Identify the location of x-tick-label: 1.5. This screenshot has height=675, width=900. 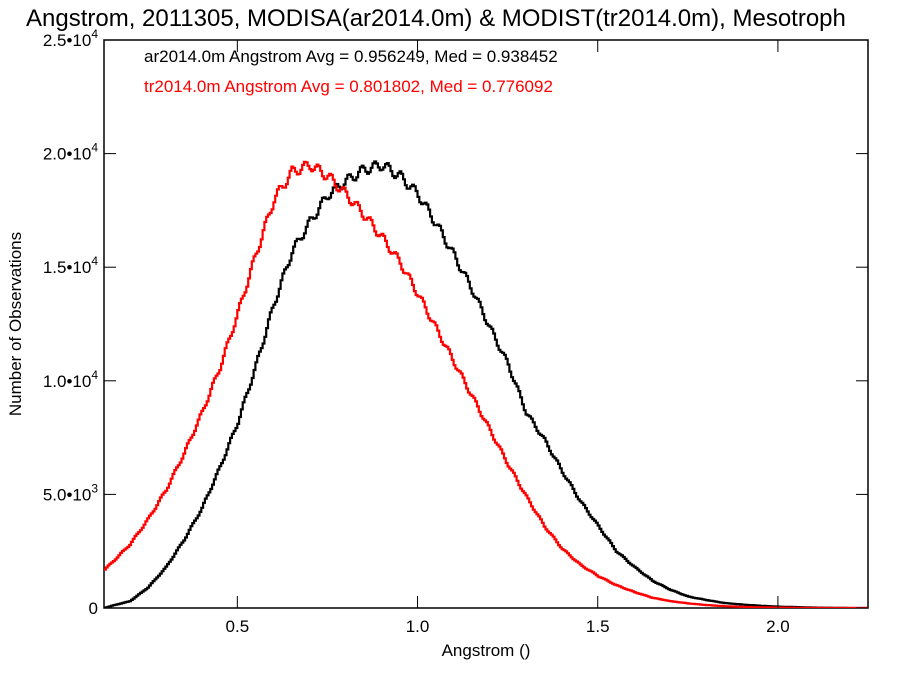
(598, 626).